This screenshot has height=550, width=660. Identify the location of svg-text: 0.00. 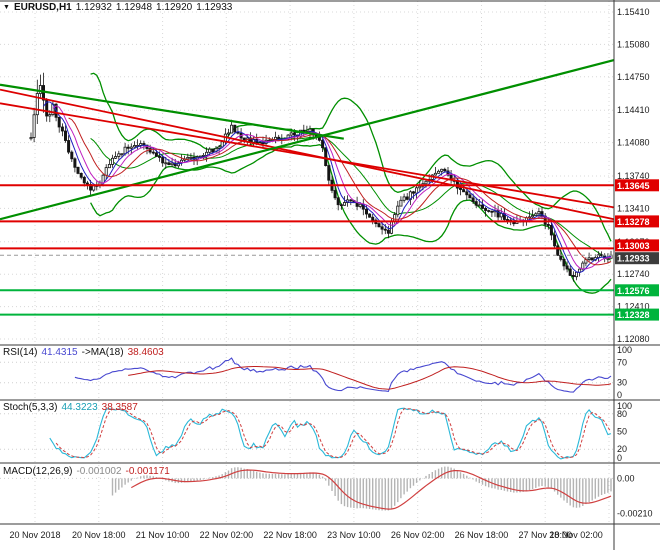
(626, 478).